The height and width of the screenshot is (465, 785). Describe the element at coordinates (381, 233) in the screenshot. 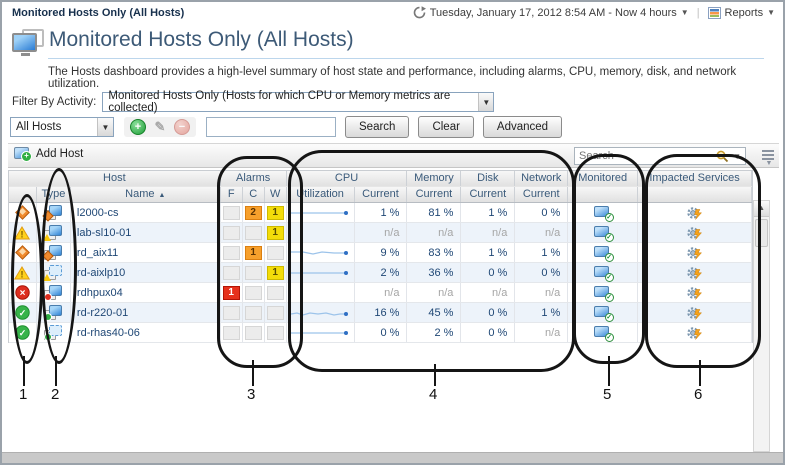

I see `table-row: ! lab-sl10-01 1 n/a n/a n/a n/a ✓` at that location.